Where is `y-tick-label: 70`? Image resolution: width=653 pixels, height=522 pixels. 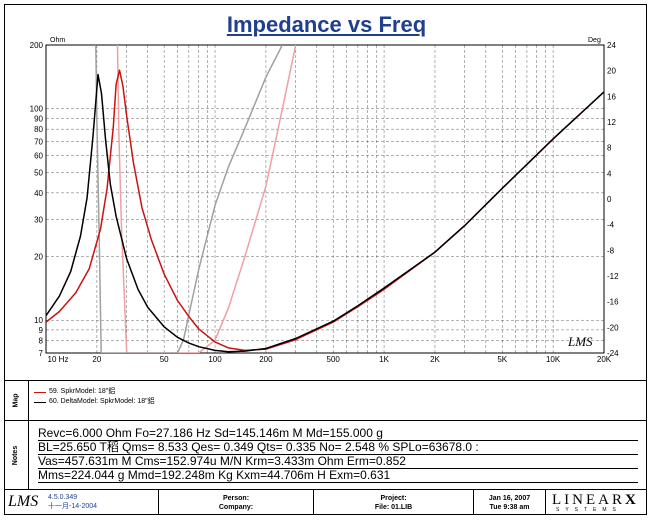
y-tick-label: 70 is located at coordinates (38, 141).